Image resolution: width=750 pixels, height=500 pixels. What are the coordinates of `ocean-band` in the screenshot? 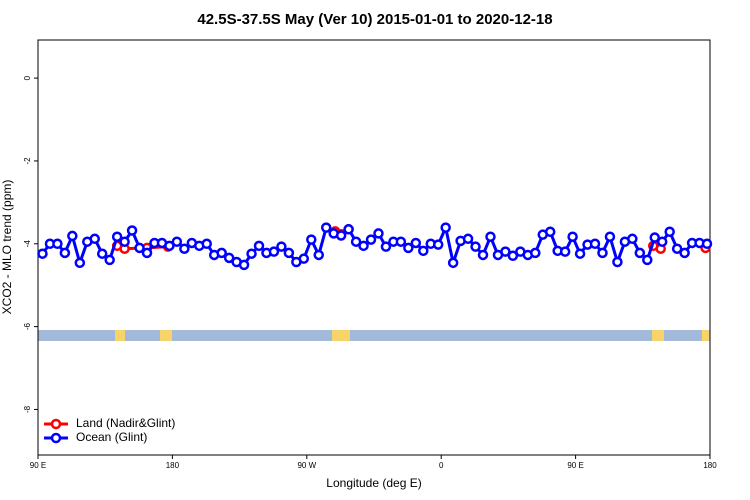 It's located at (374, 335).